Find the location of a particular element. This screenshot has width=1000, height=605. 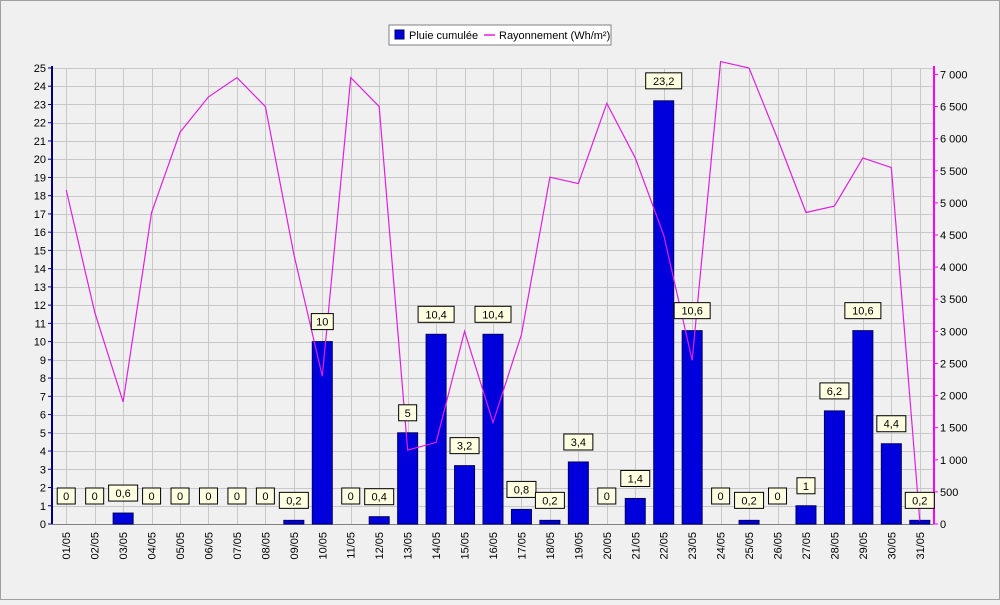

data-label-text: 0,8 is located at coordinates (521, 490).